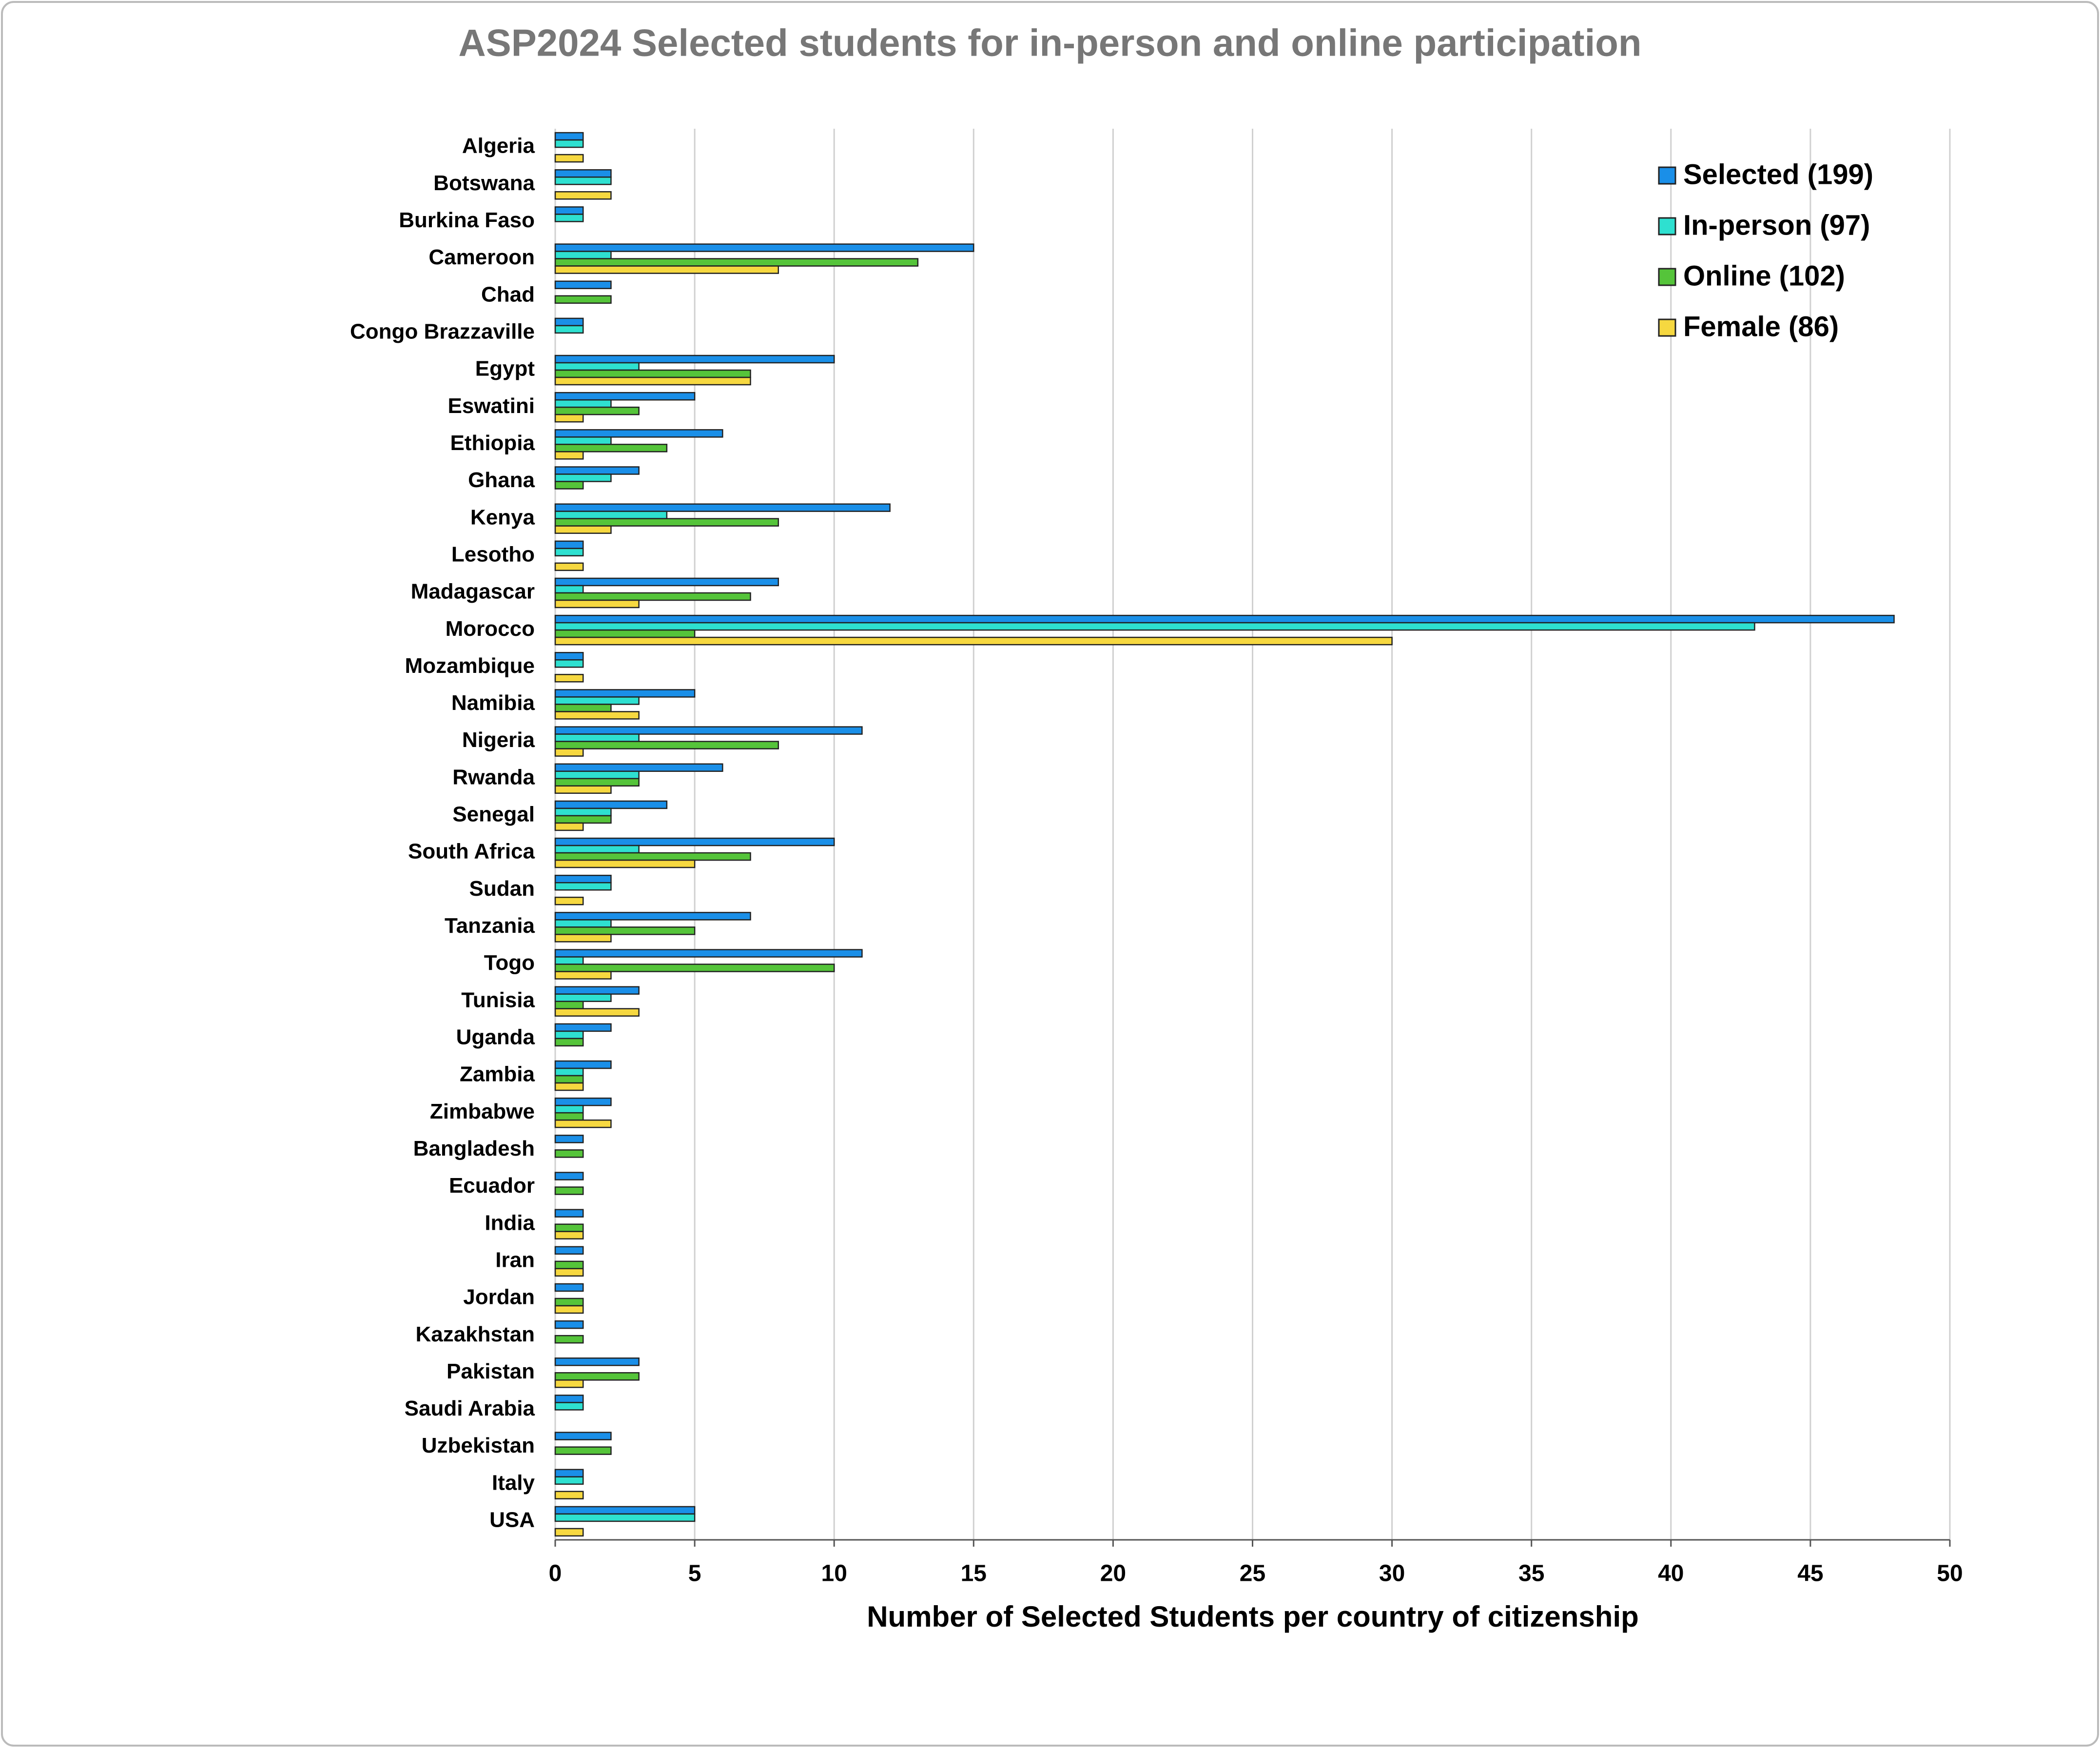  Describe the element at coordinates (493, 703) in the screenshot. I see `y-tick-label: Namibia` at that location.